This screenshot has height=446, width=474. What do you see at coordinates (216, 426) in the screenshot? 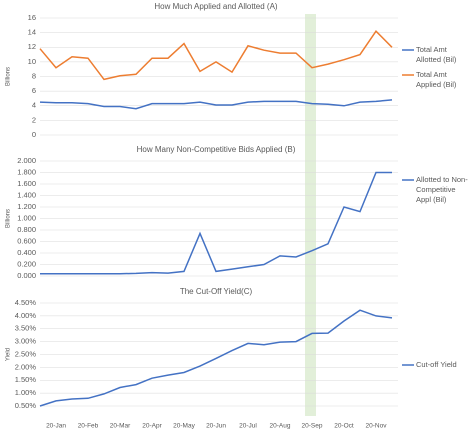
I see `x-tick-label: 20-Jun` at bounding box center [216, 426].